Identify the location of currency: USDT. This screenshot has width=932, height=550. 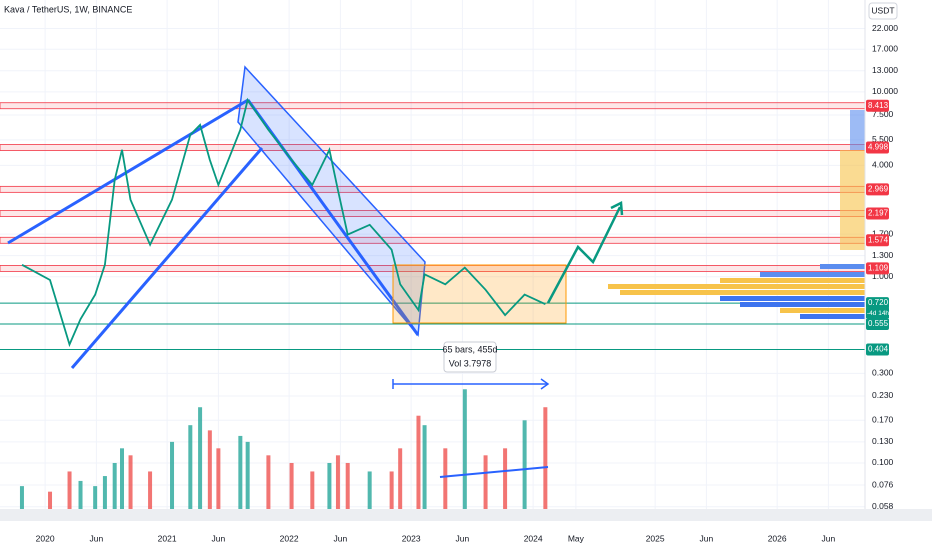
(882, 10).